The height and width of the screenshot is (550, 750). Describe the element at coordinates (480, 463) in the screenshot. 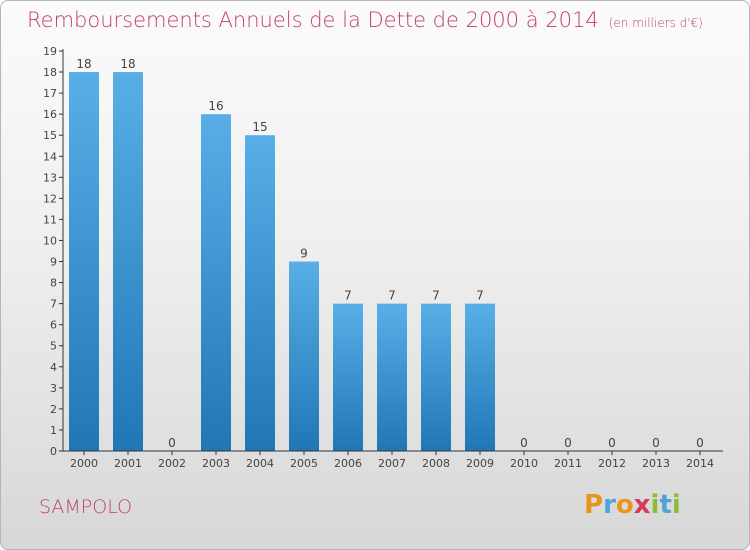

I see `x-tick-label: 2009` at that location.